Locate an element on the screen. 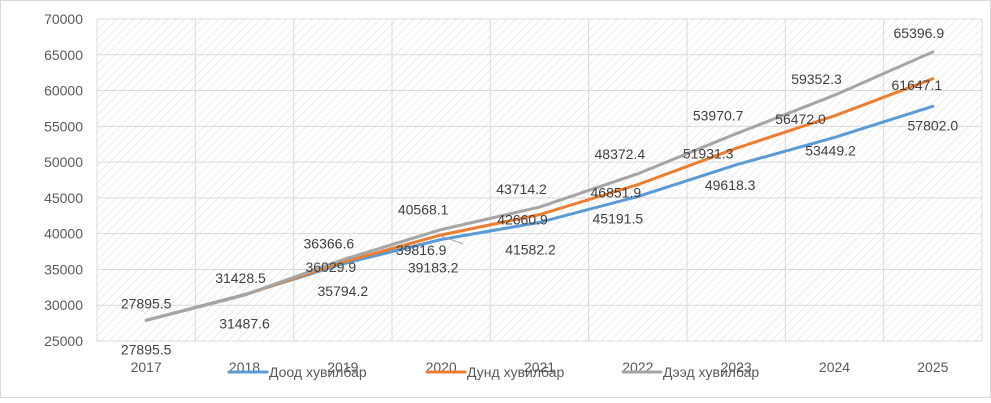  data-label: 35794.2 is located at coordinates (343, 291).